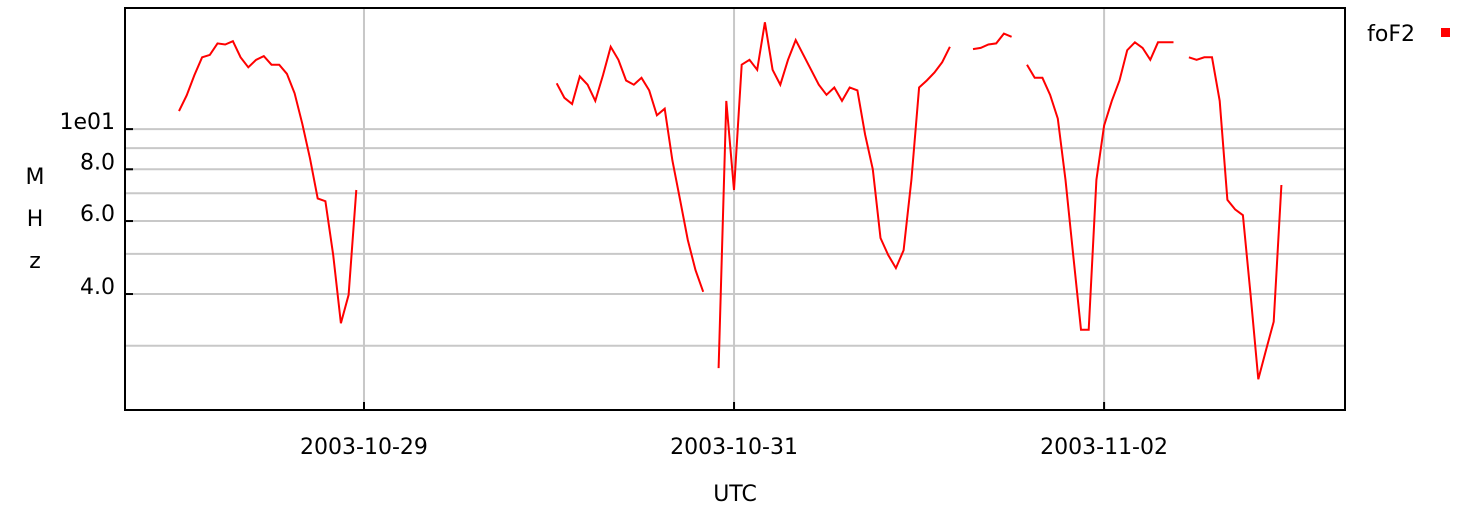 This screenshot has height=512, width=1479. What do you see at coordinates (1445, 32) in the screenshot?
I see `legend-swatch` at bounding box center [1445, 32].